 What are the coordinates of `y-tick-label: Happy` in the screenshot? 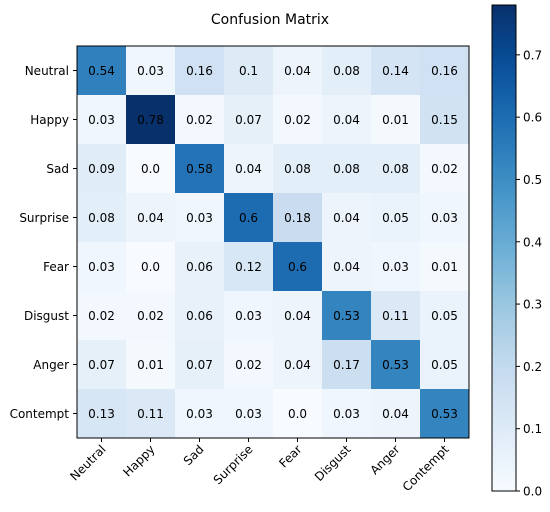 It's located at (49, 120).